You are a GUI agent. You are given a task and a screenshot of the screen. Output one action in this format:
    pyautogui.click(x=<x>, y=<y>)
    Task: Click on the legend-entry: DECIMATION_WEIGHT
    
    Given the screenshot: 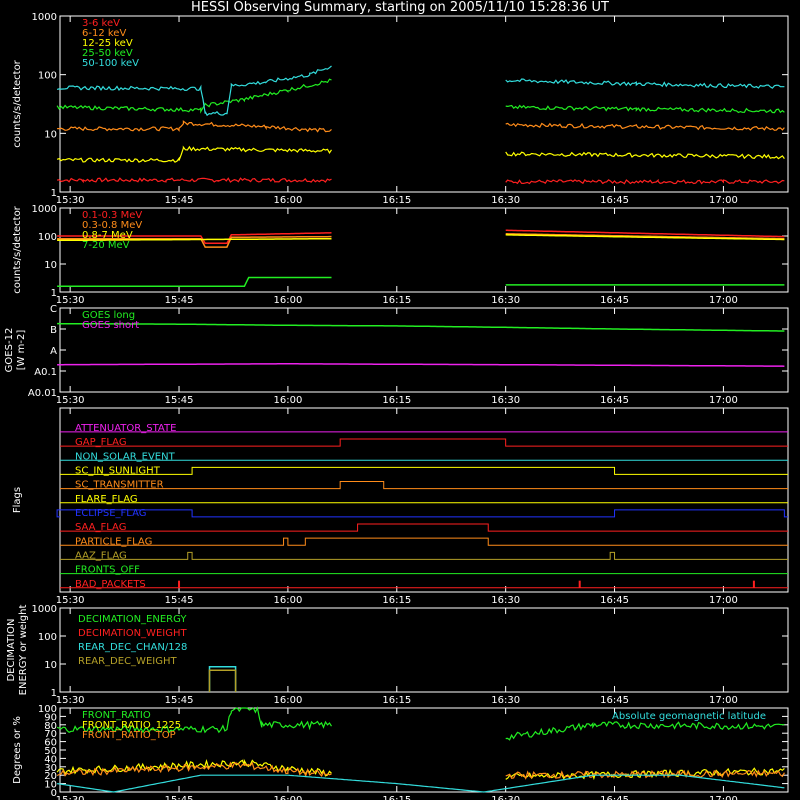 What is the action you would take?
    pyautogui.click(x=132, y=633)
    